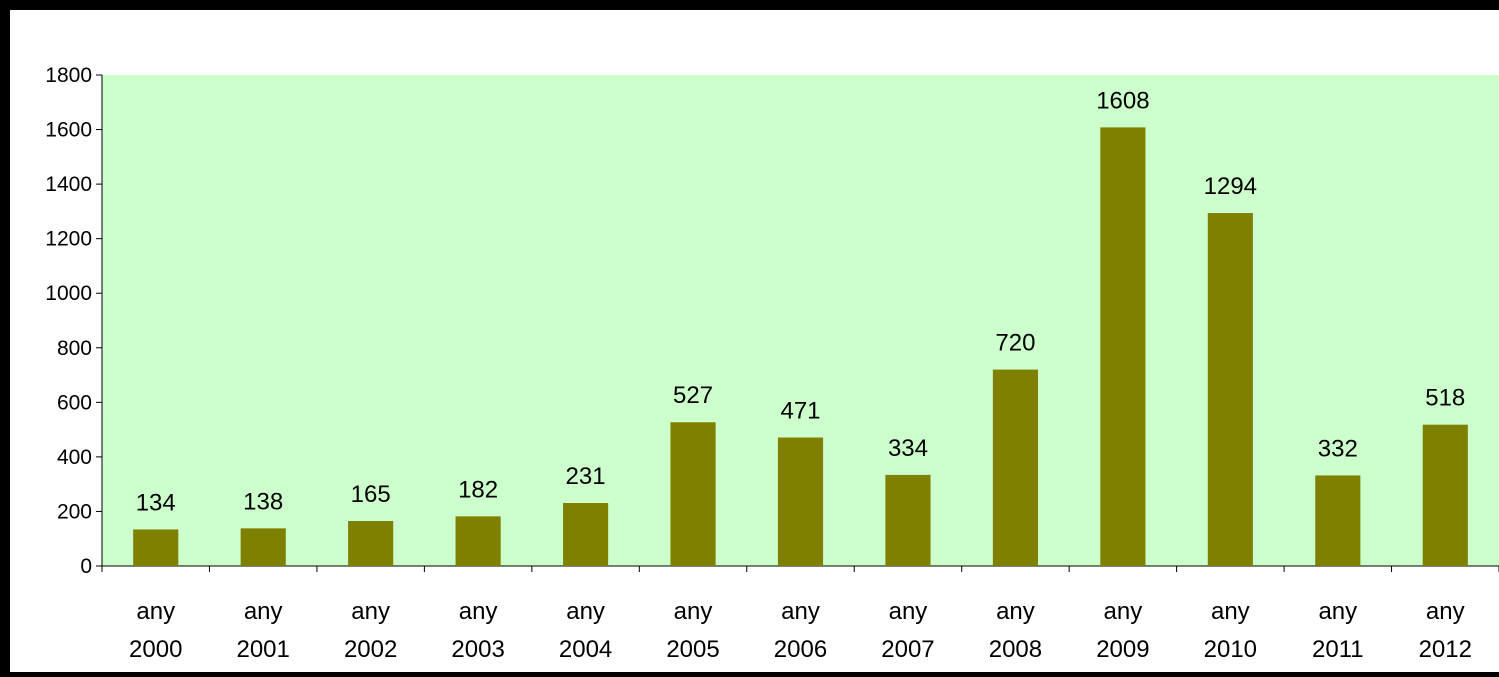 The image size is (1499, 677). Describe the element at coordinates (1338, 448) in the screenshot. I see `data-label: 332` at that location.